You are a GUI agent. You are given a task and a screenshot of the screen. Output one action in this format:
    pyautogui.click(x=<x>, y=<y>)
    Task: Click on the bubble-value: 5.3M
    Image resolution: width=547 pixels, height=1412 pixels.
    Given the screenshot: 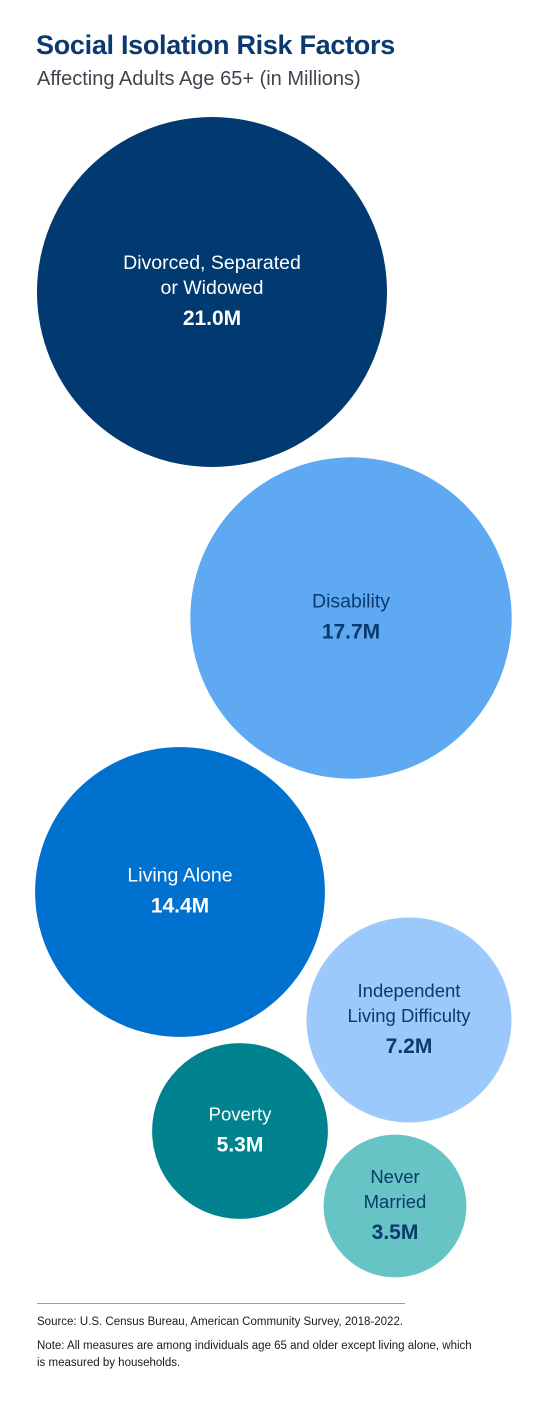 What is the action you would take?
    pyautogui.click(x=240, y=1145)
    